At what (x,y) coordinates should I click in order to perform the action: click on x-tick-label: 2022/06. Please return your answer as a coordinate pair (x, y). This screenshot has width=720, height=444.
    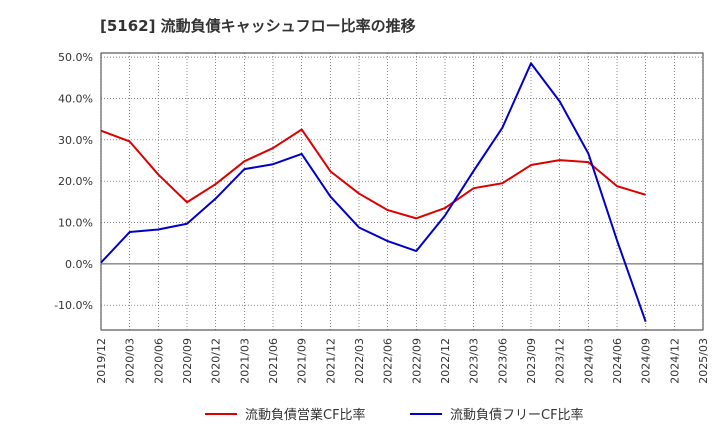
    Looking at the image, I should click on (388, 361).